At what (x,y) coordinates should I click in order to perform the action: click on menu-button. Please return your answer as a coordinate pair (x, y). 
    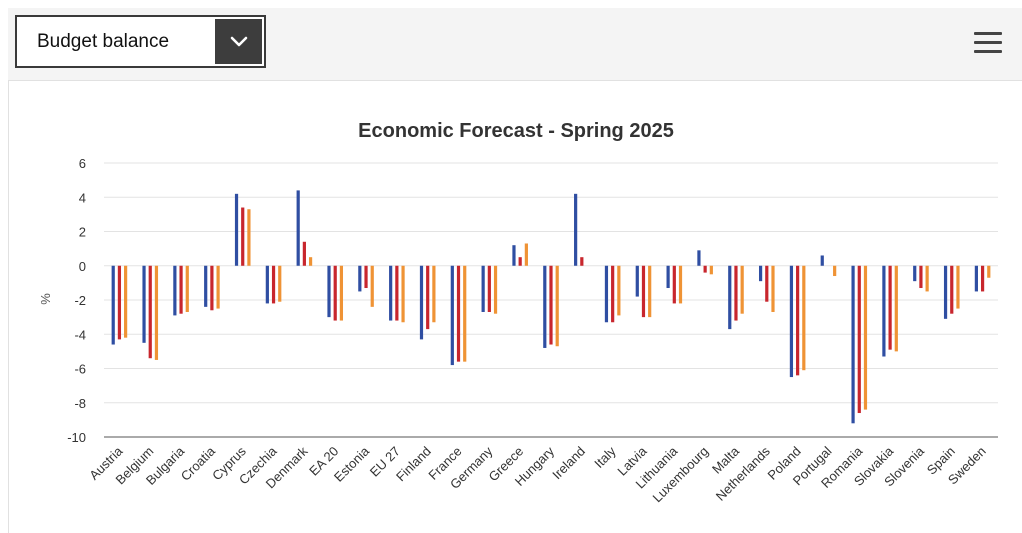
    Looking at the image, I should click on (989, 44).